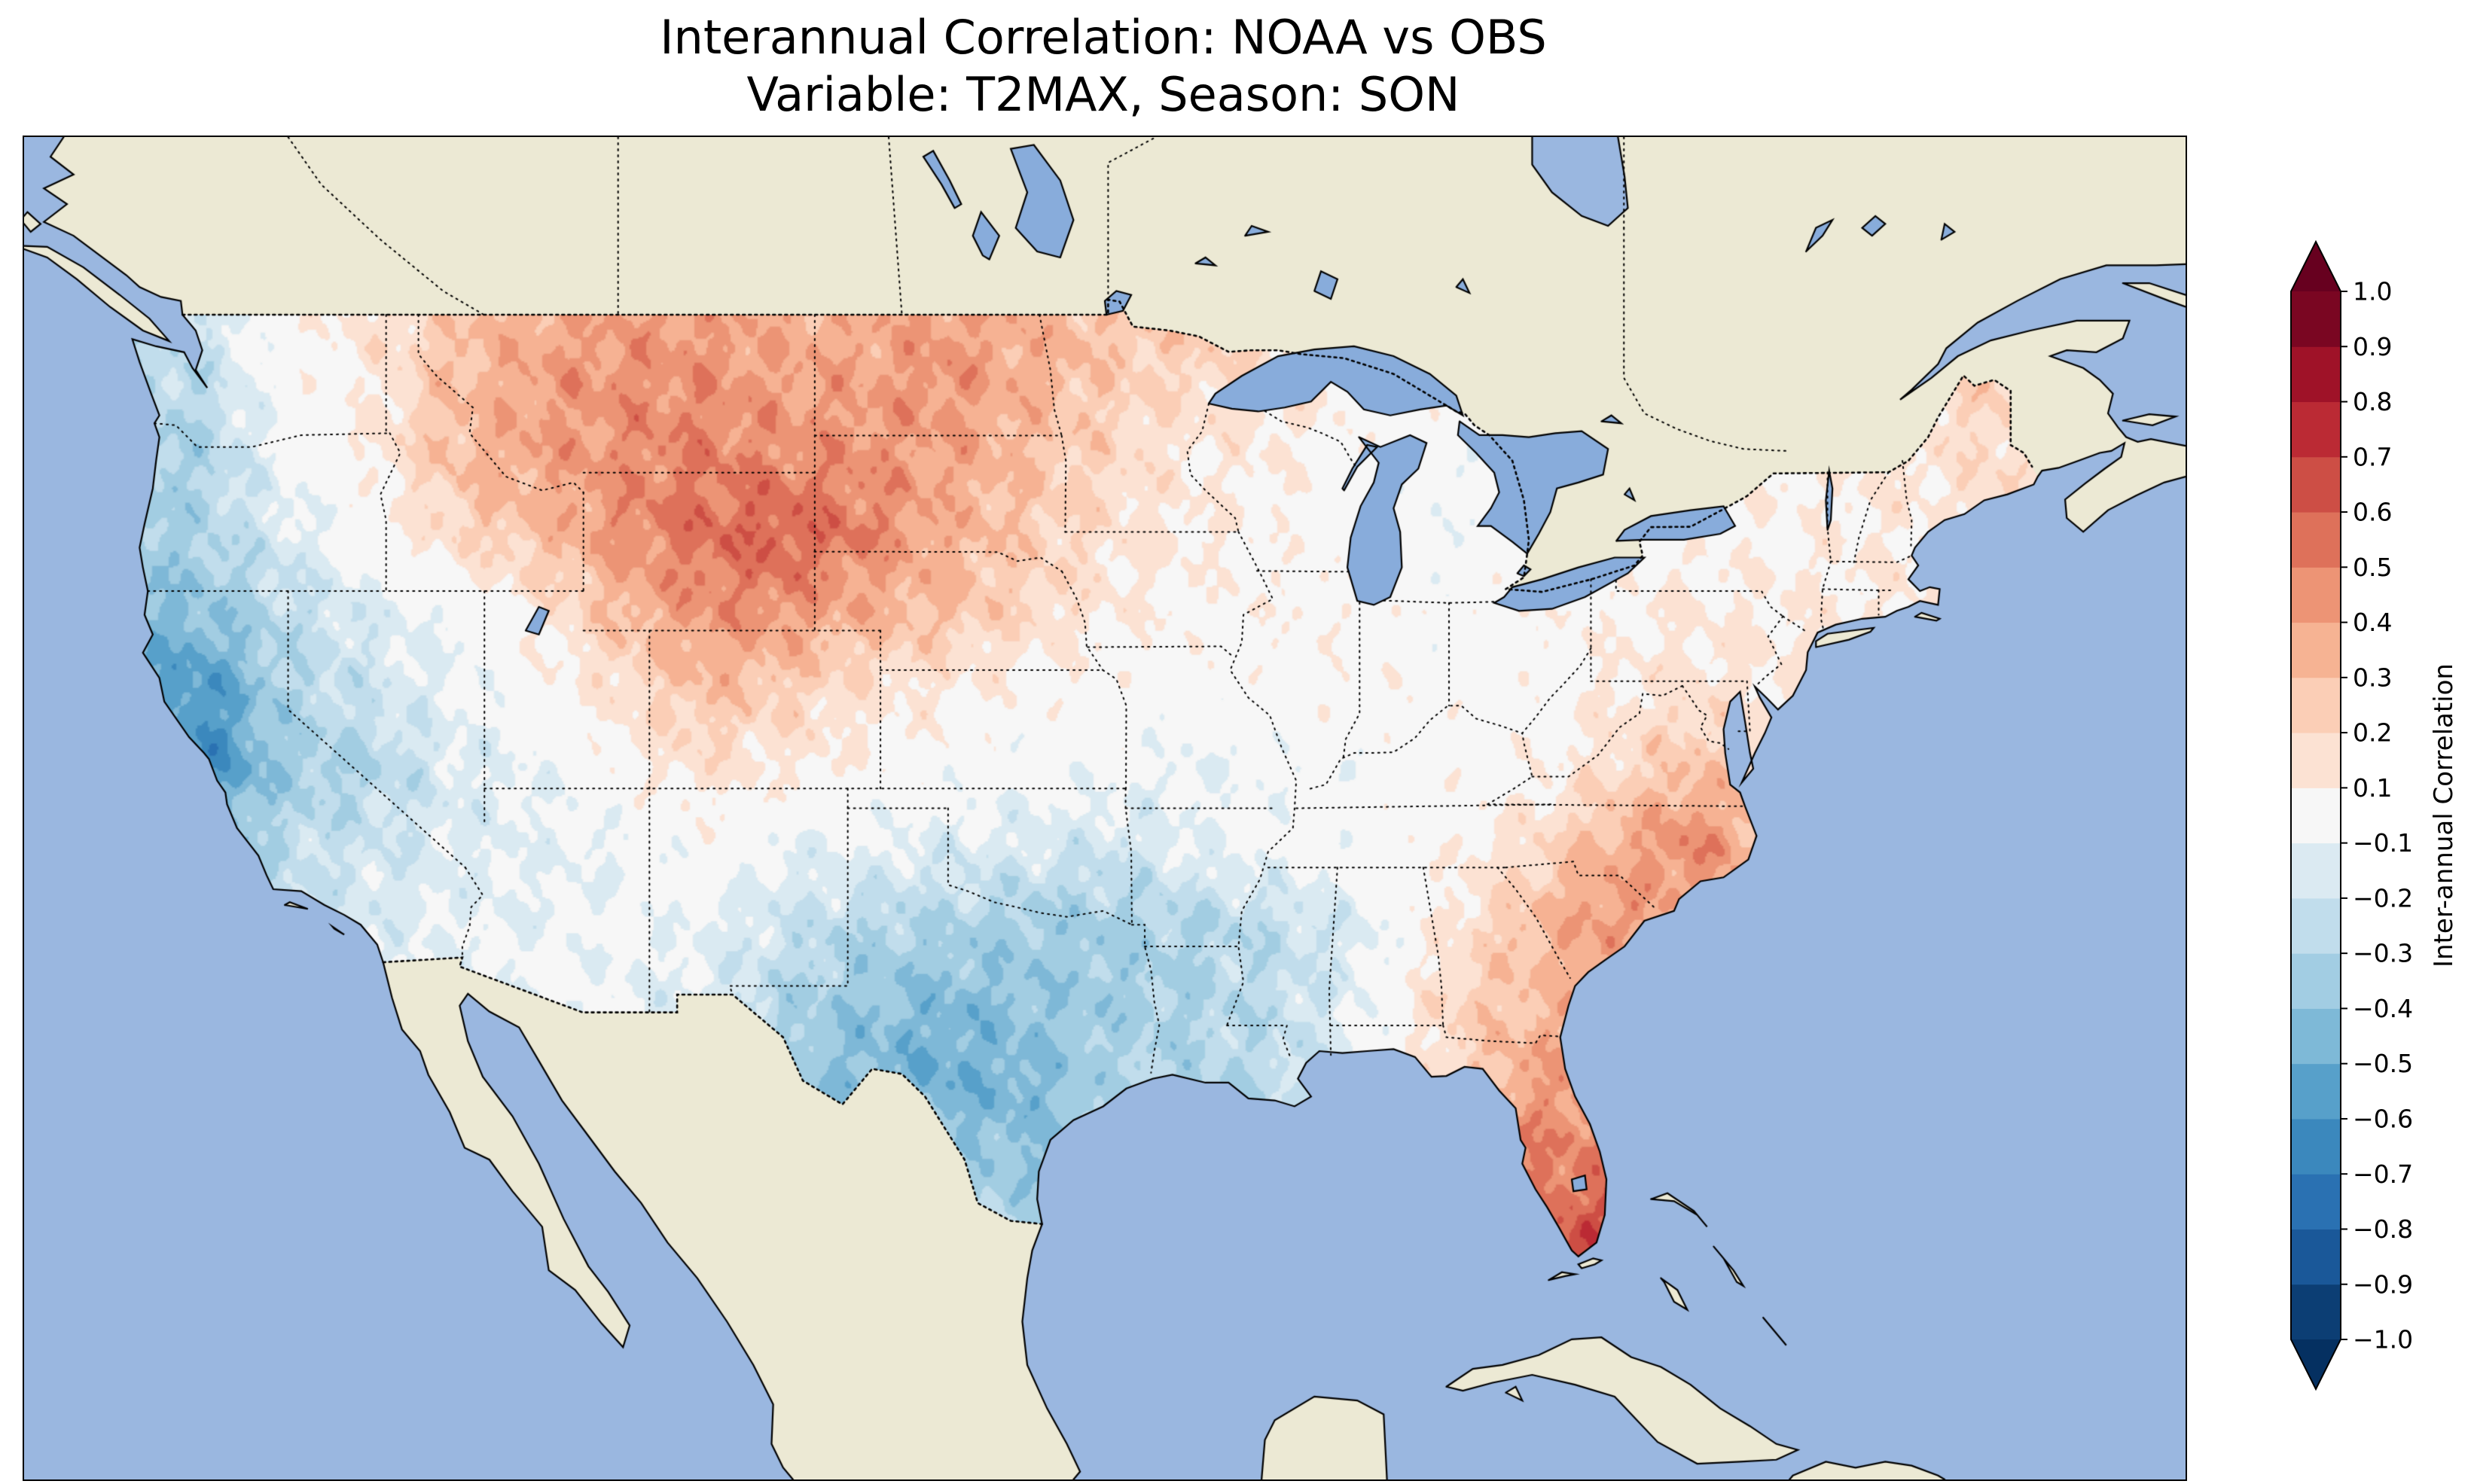 Image resolution: width=2474 pixels, height=1484 pixels. What do you see at coordinates (2372, 401) in the screenshot?
I see `colorbar-tick-label: 0.8` at bounding box center [2372, 401].